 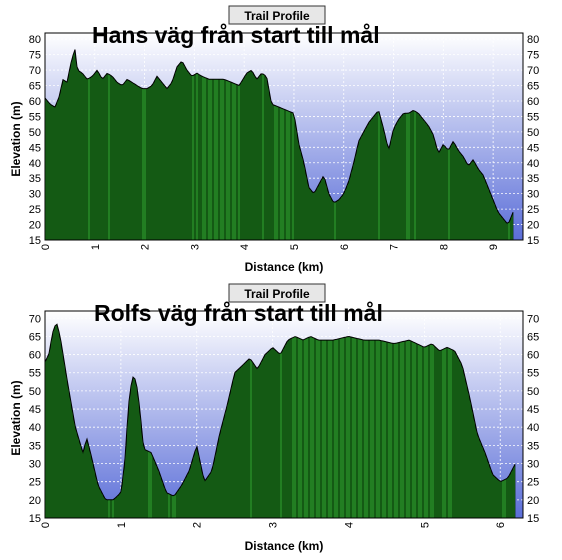 I want to click on chart-title: Rolfs väg från start till mål, so click(x=238, y=313).